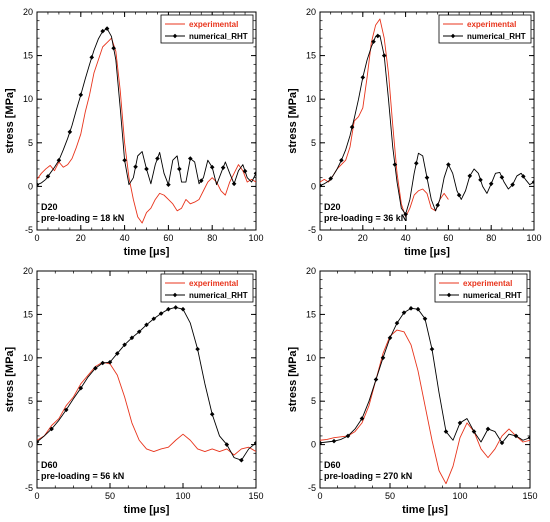 The width and height of the screenshot is (550, 522). What do you see at coordinates (448, 238) in the screenshot?
I see `x-tick-label: 60` at bounding box center [448, 238].